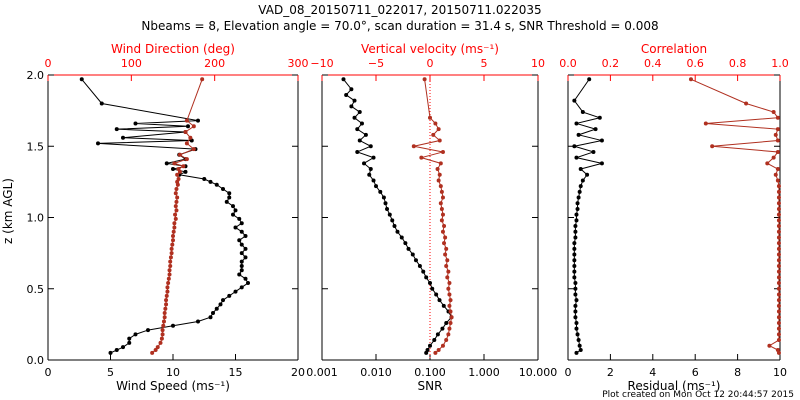 This screenshot has height=400, width=800. What do you see at coordinates (588, 216) in the screenshot?
I see `residual-line` at bounding box center [588, 216].